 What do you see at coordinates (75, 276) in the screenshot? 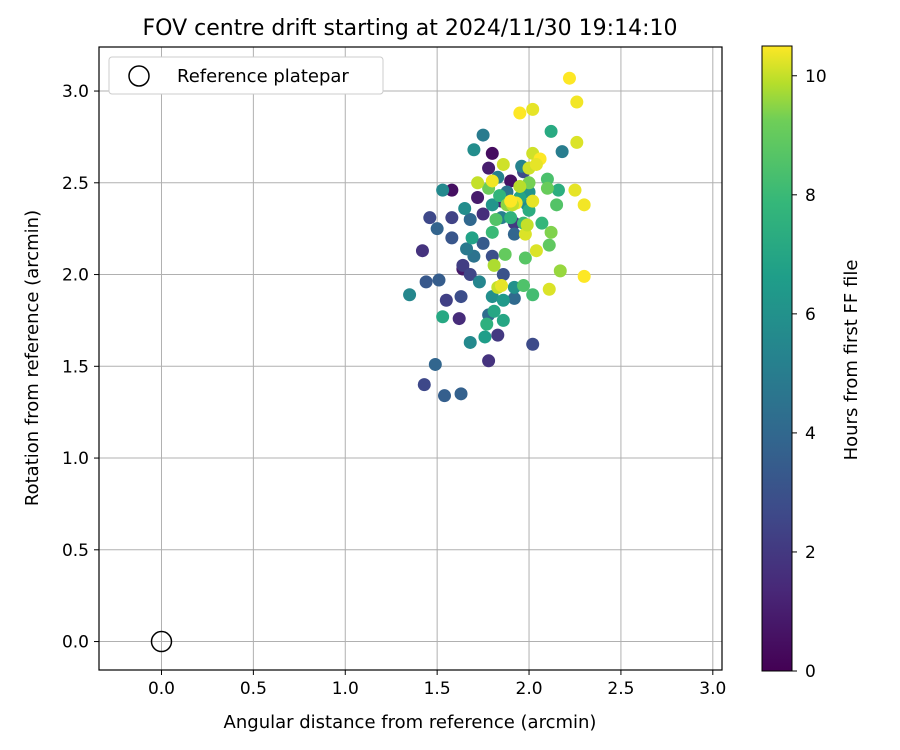
I see `y-tick-label: 2.0` at bounding box center [75, 276].